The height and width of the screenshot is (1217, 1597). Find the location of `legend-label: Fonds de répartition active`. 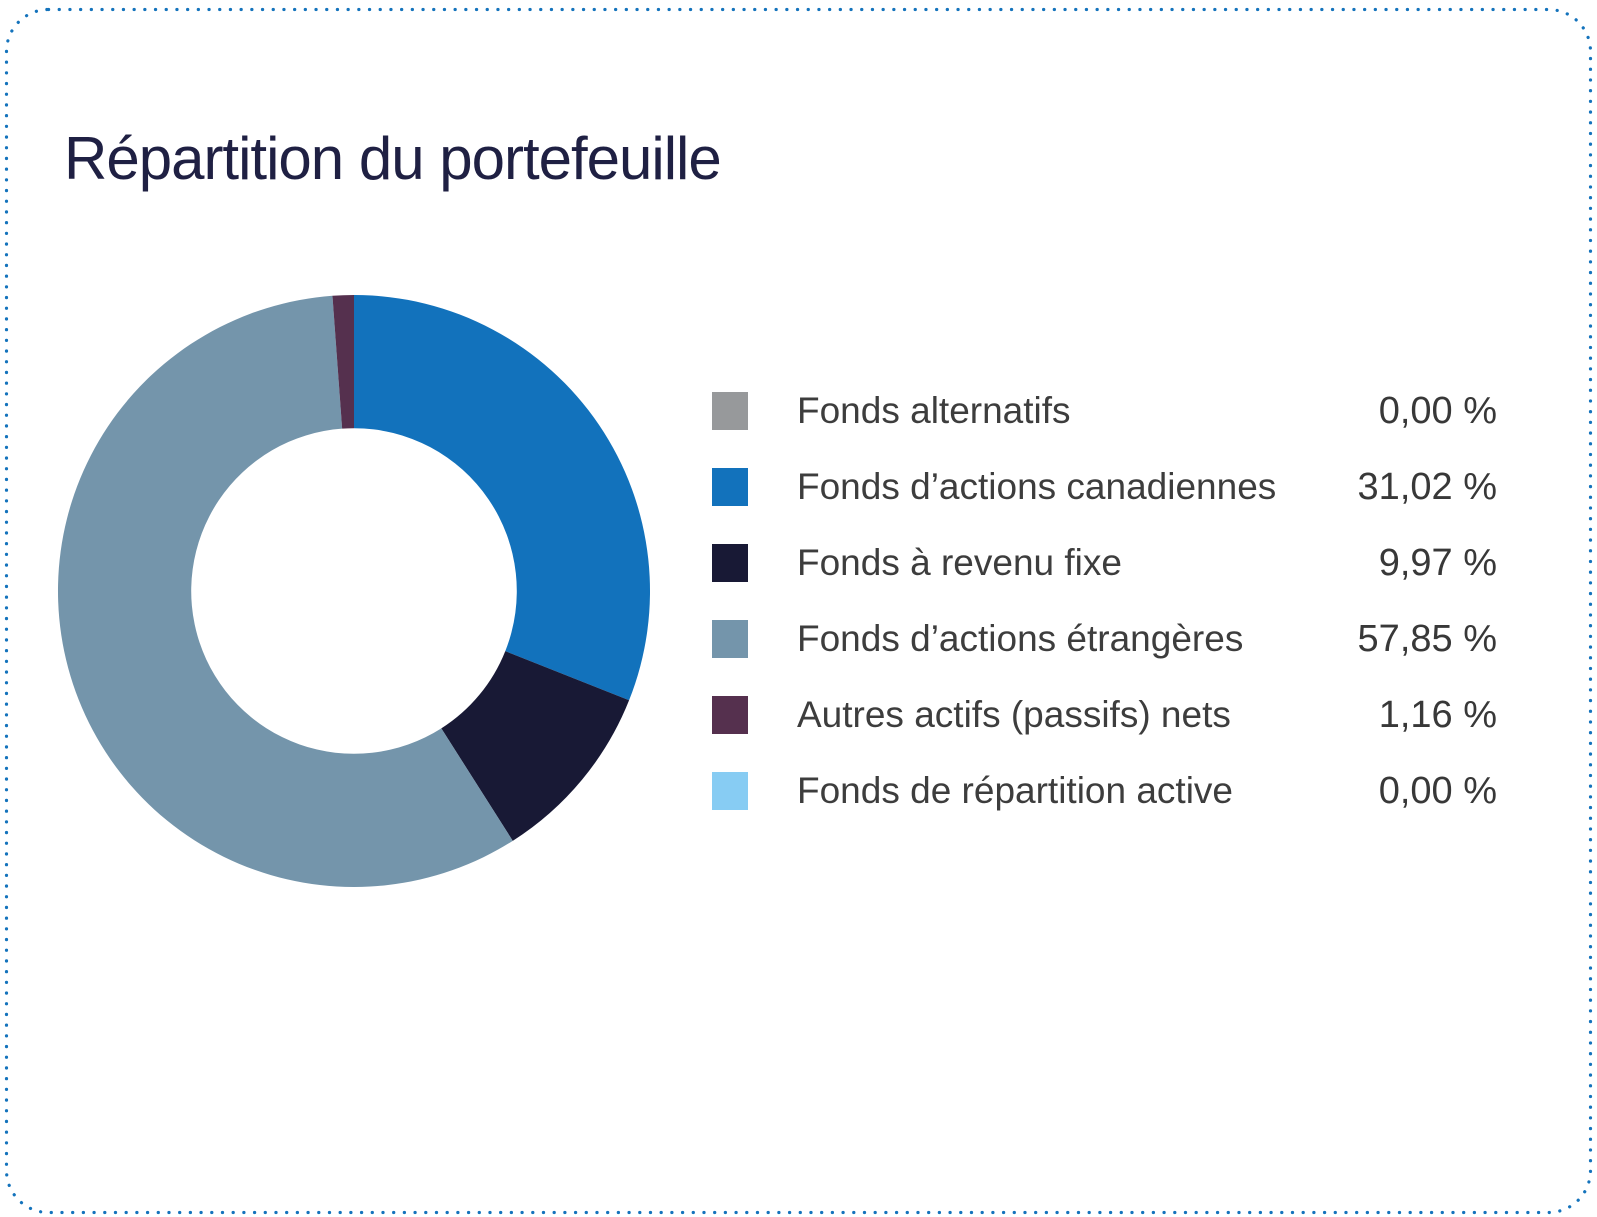

legend-label: Fonds de répartition active is located at coordinates (1015, 790).